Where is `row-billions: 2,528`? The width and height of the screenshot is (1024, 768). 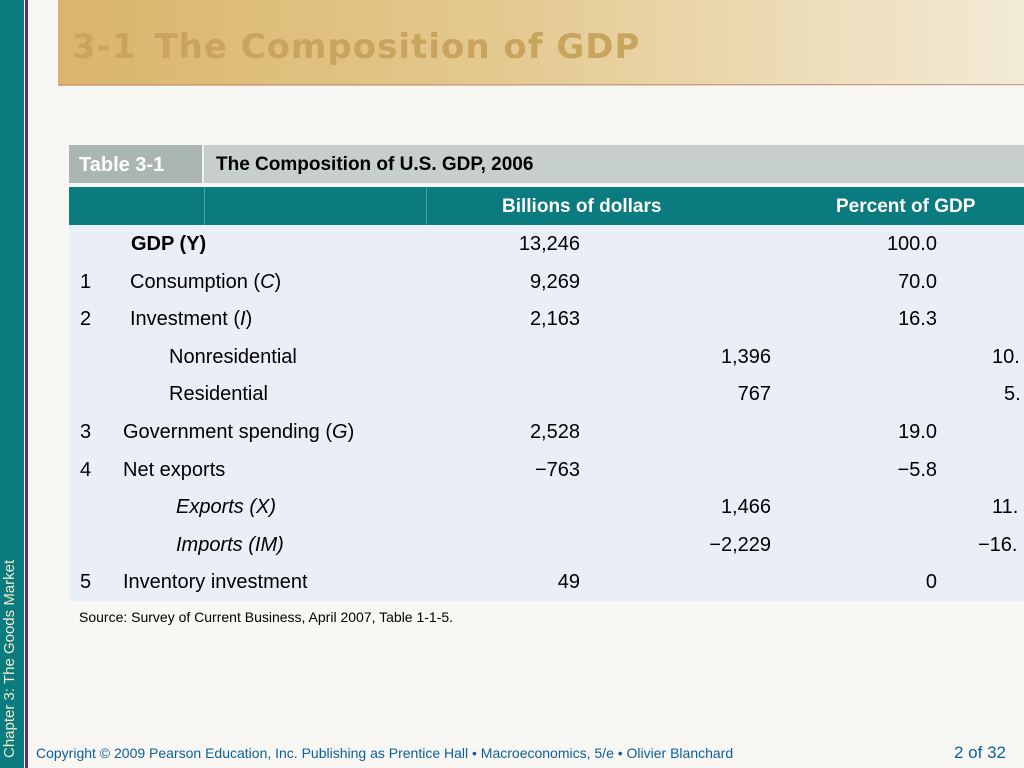 row-billions: 2,528 is located at coordinates (554, 431).